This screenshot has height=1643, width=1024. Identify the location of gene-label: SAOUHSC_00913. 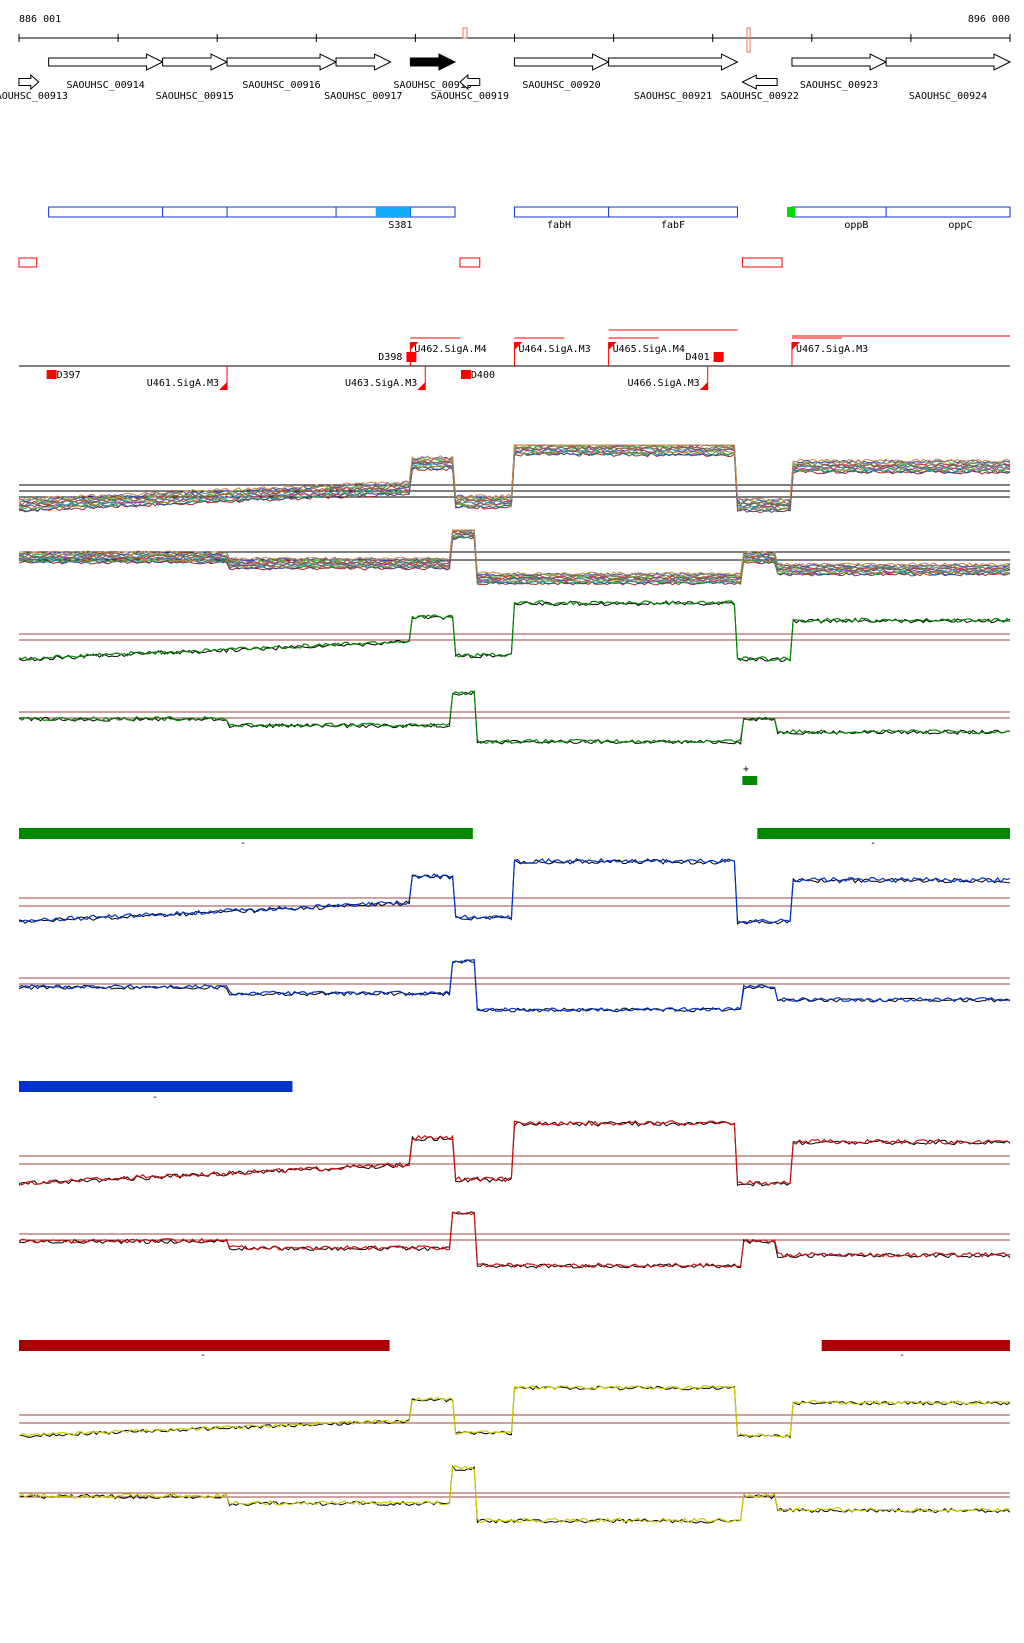
(34, 96).